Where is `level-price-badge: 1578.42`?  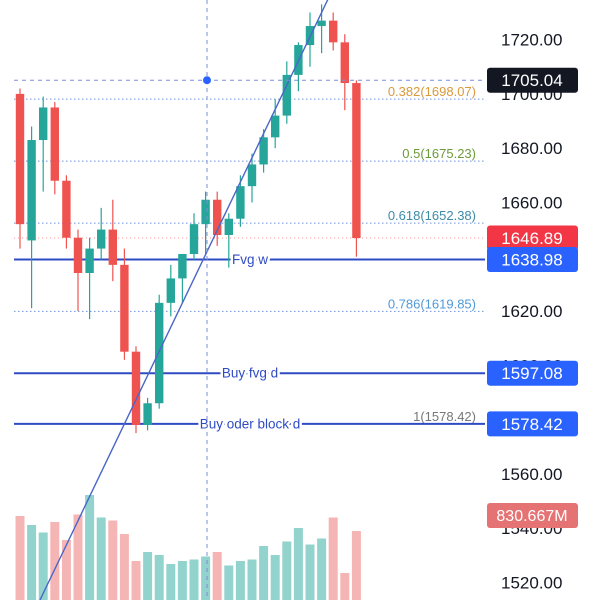 level-price-badge: 1578.42 is located at coordinates (531, 424).